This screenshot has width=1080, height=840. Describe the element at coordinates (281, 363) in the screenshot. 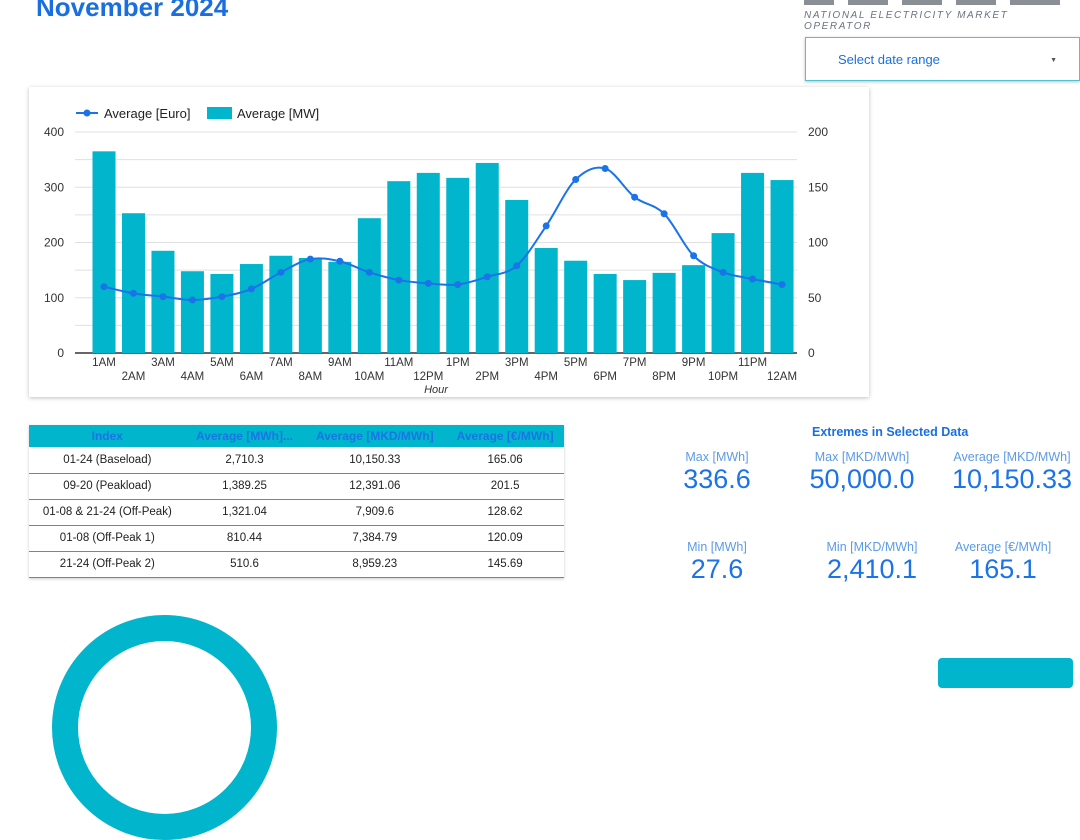

I see `x-axis-tick: 7AM` at that location.